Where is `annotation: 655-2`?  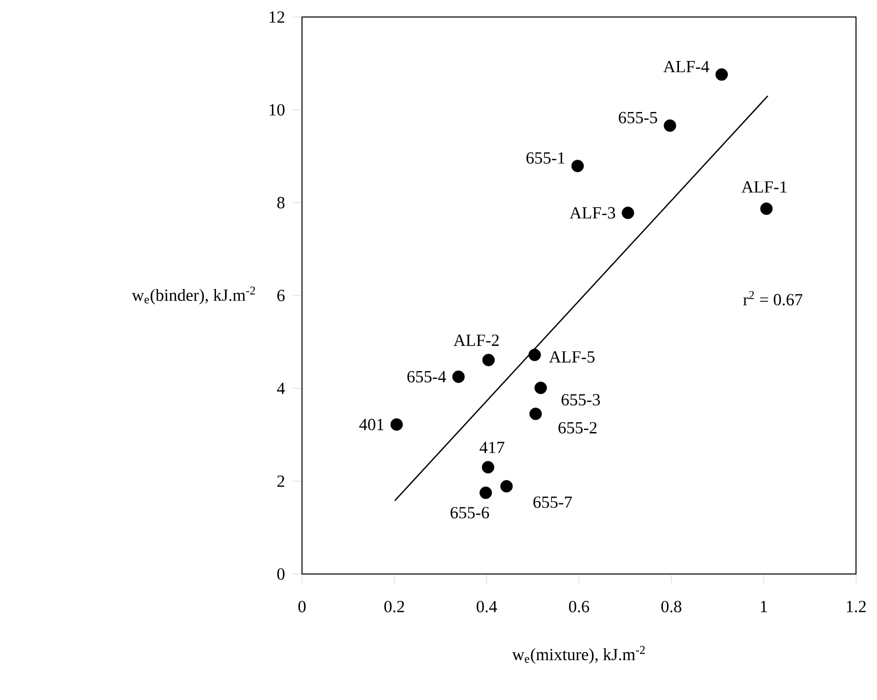 annotation: 655-2 is located at coordinates (577, 428).